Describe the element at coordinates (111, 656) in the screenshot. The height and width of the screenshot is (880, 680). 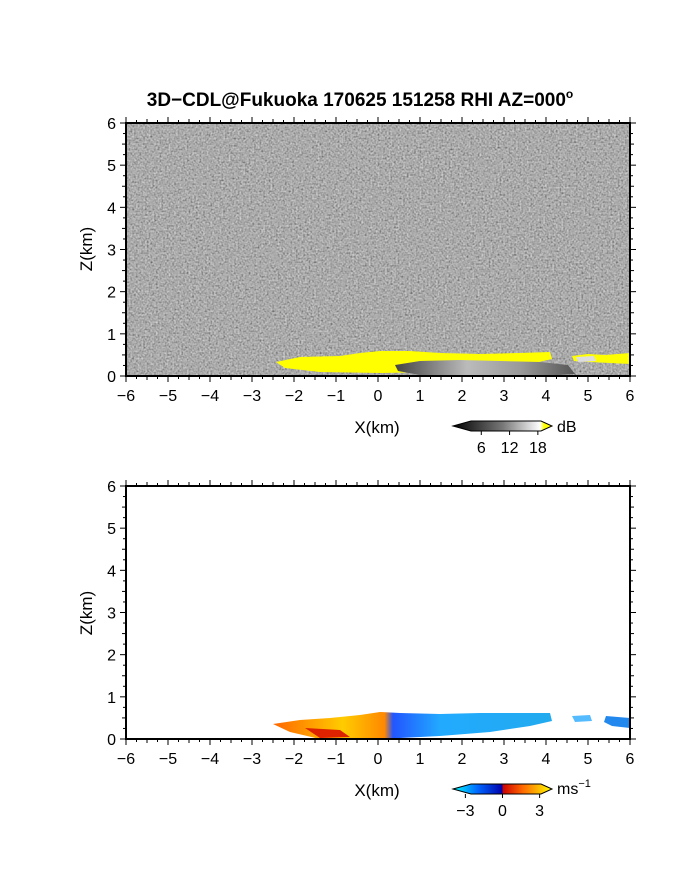
I see `velocity-y-tick-label: 2` at that location.